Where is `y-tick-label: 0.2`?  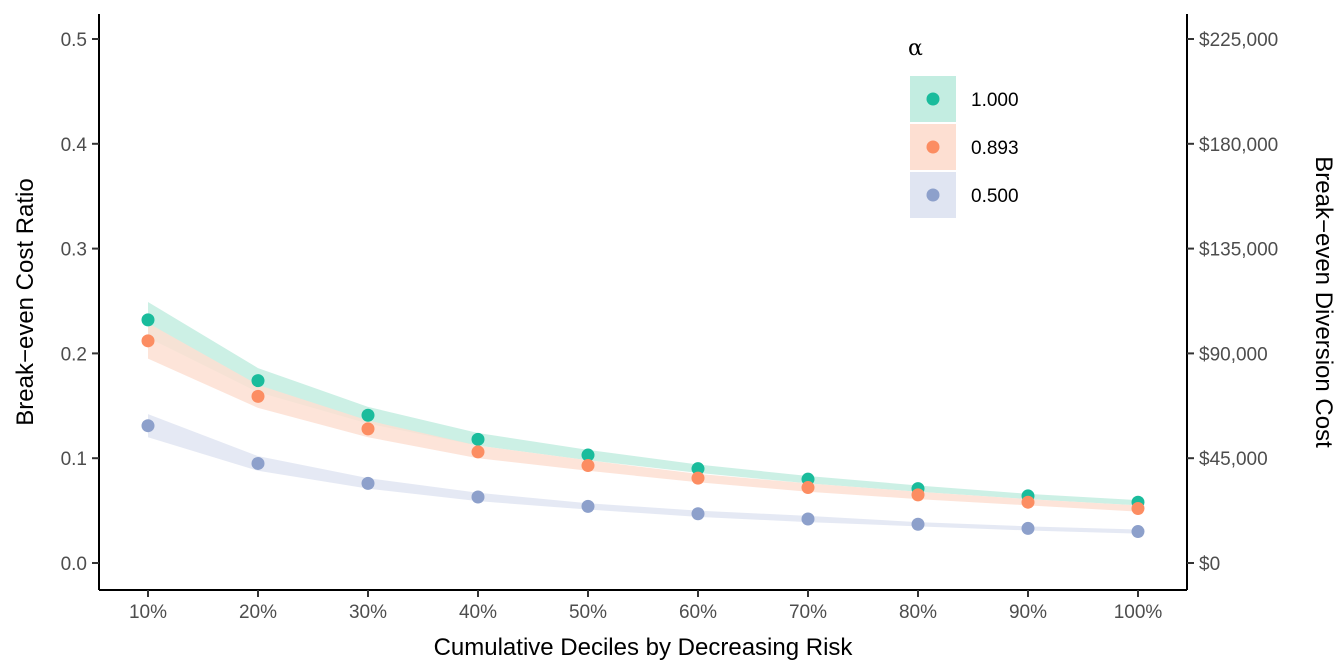 y-tick-label: 0.2 is located at coordinates (74, 354).